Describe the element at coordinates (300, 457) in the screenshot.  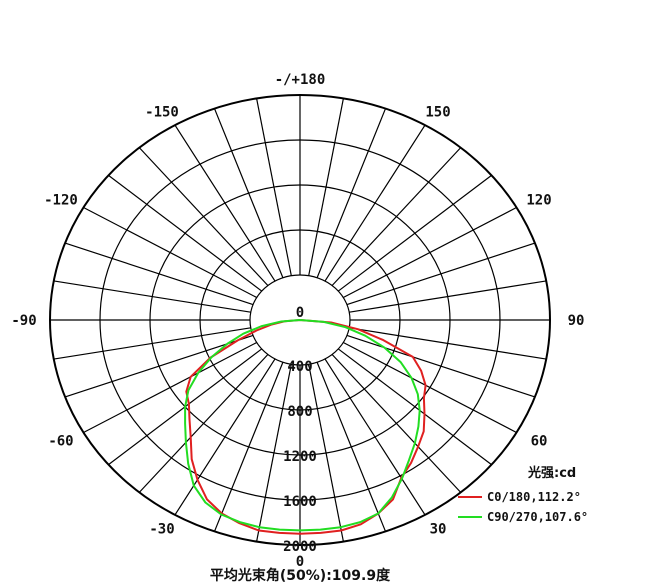
I see `radial-label: 1200` at that location.